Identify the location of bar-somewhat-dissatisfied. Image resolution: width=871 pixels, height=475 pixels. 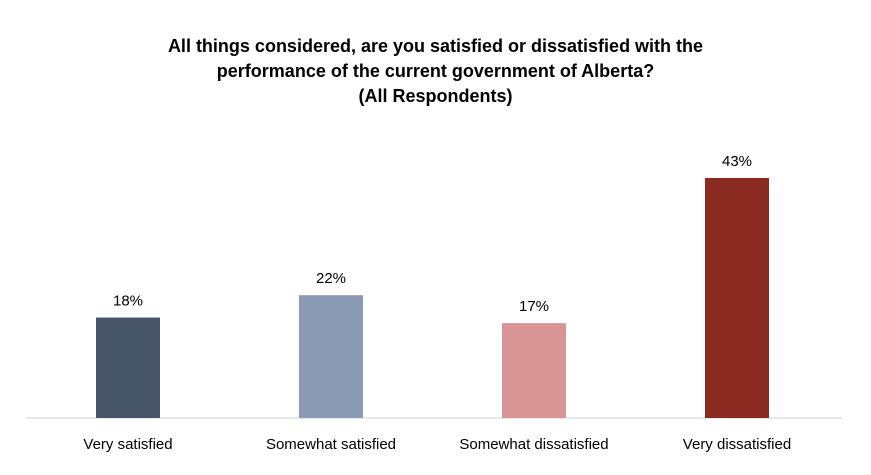
(534, 370).